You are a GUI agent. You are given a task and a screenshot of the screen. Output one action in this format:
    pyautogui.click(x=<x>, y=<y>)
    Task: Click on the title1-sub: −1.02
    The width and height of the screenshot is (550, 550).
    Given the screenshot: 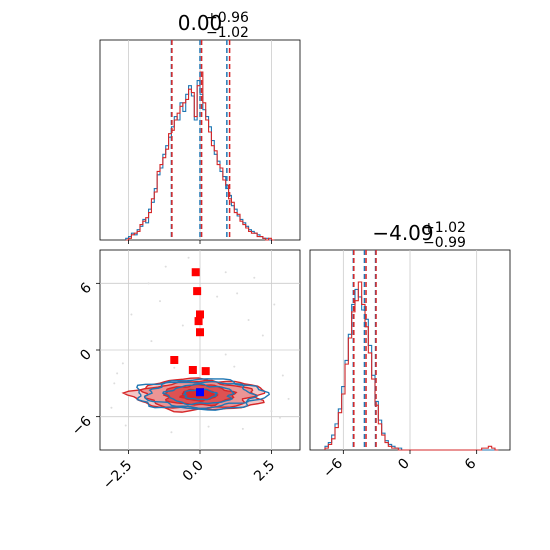 What is the action you would take?
    pyautogui.click(x=227, y=33)
    